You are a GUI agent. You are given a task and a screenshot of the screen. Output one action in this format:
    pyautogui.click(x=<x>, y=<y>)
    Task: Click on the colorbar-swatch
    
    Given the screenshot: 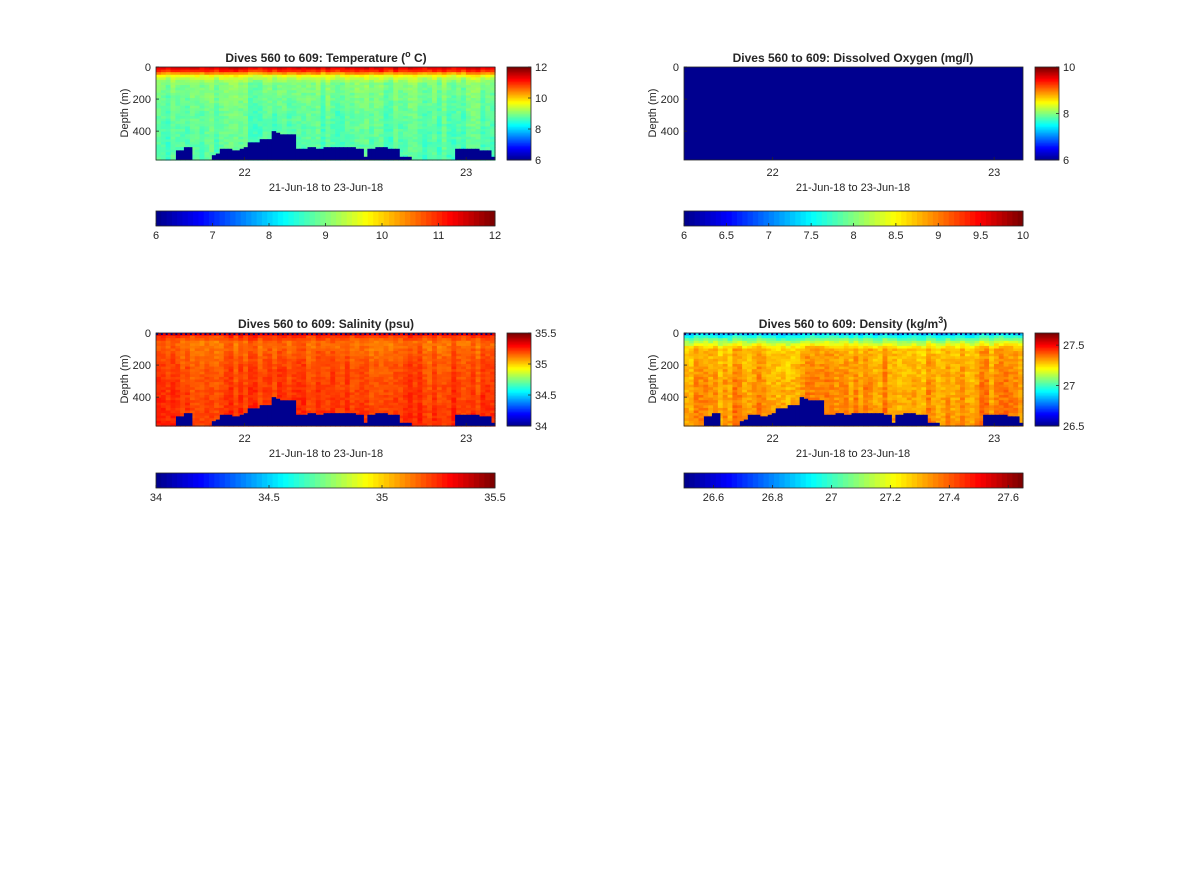 What is the action you would take?
    pyautogui.click(x=519, y=75)
    